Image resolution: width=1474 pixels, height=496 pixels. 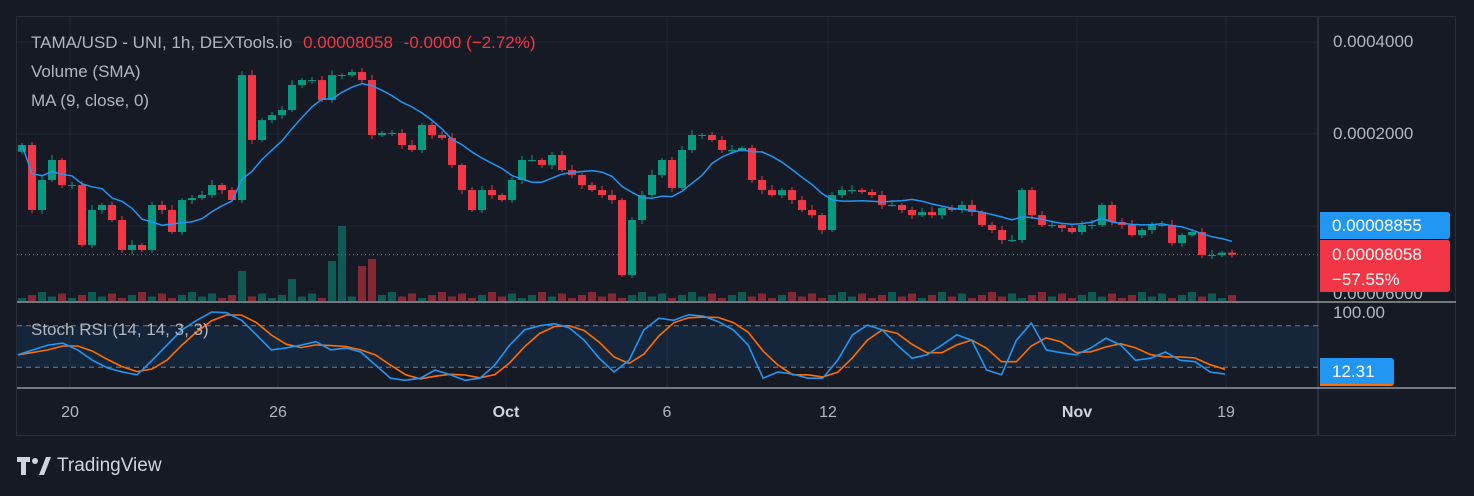 I want to click on last-price: 0.00008058, so click(x=348, y=42).